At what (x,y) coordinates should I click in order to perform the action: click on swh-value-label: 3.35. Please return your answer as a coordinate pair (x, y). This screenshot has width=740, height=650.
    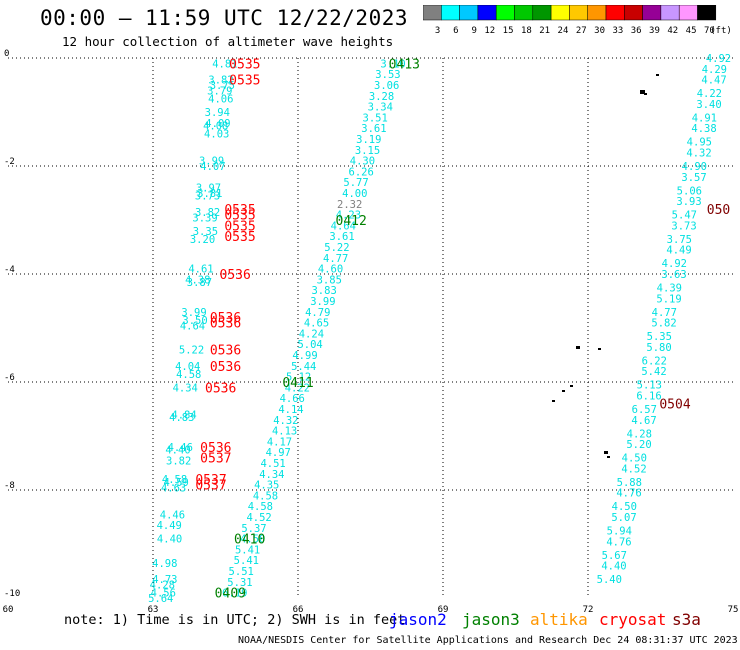
    Looking at the image, I should click on (205, 232).